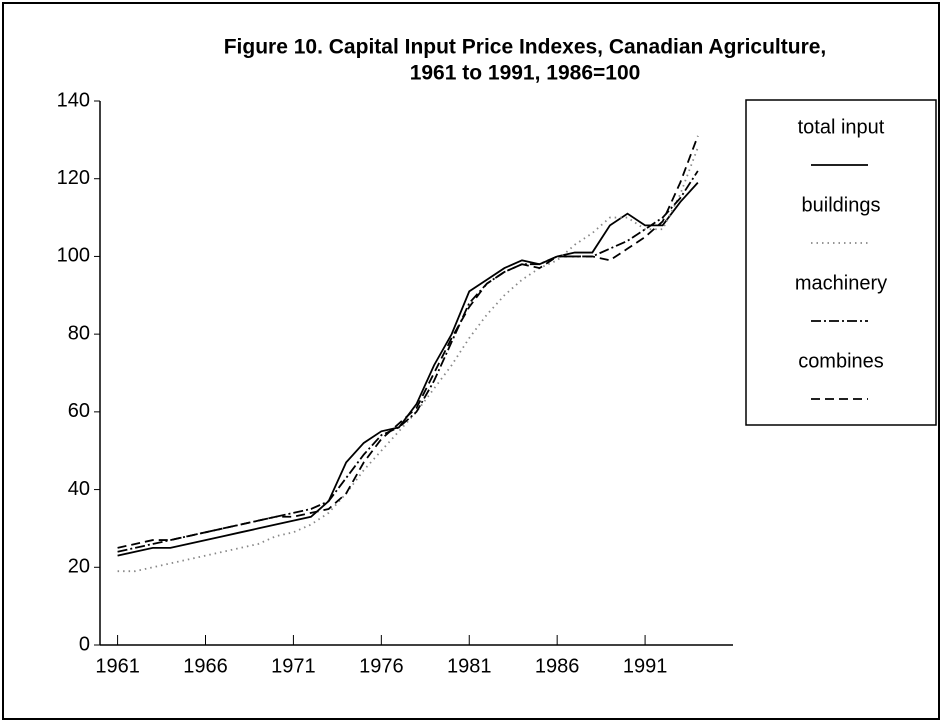  What do you see at coordinates (205, 666) in the screenshot?
I see `x-tick-label: 1966` at bounding box center [205, 666].